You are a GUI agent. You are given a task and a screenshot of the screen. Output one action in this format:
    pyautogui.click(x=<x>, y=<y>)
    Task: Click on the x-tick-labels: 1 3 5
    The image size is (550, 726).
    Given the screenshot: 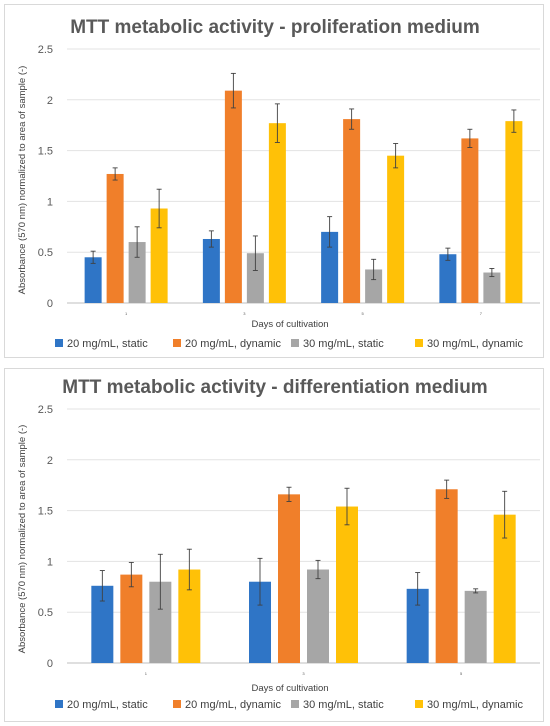 What is the action you would take?
    pyautogui.click(x=304, y=673)
    